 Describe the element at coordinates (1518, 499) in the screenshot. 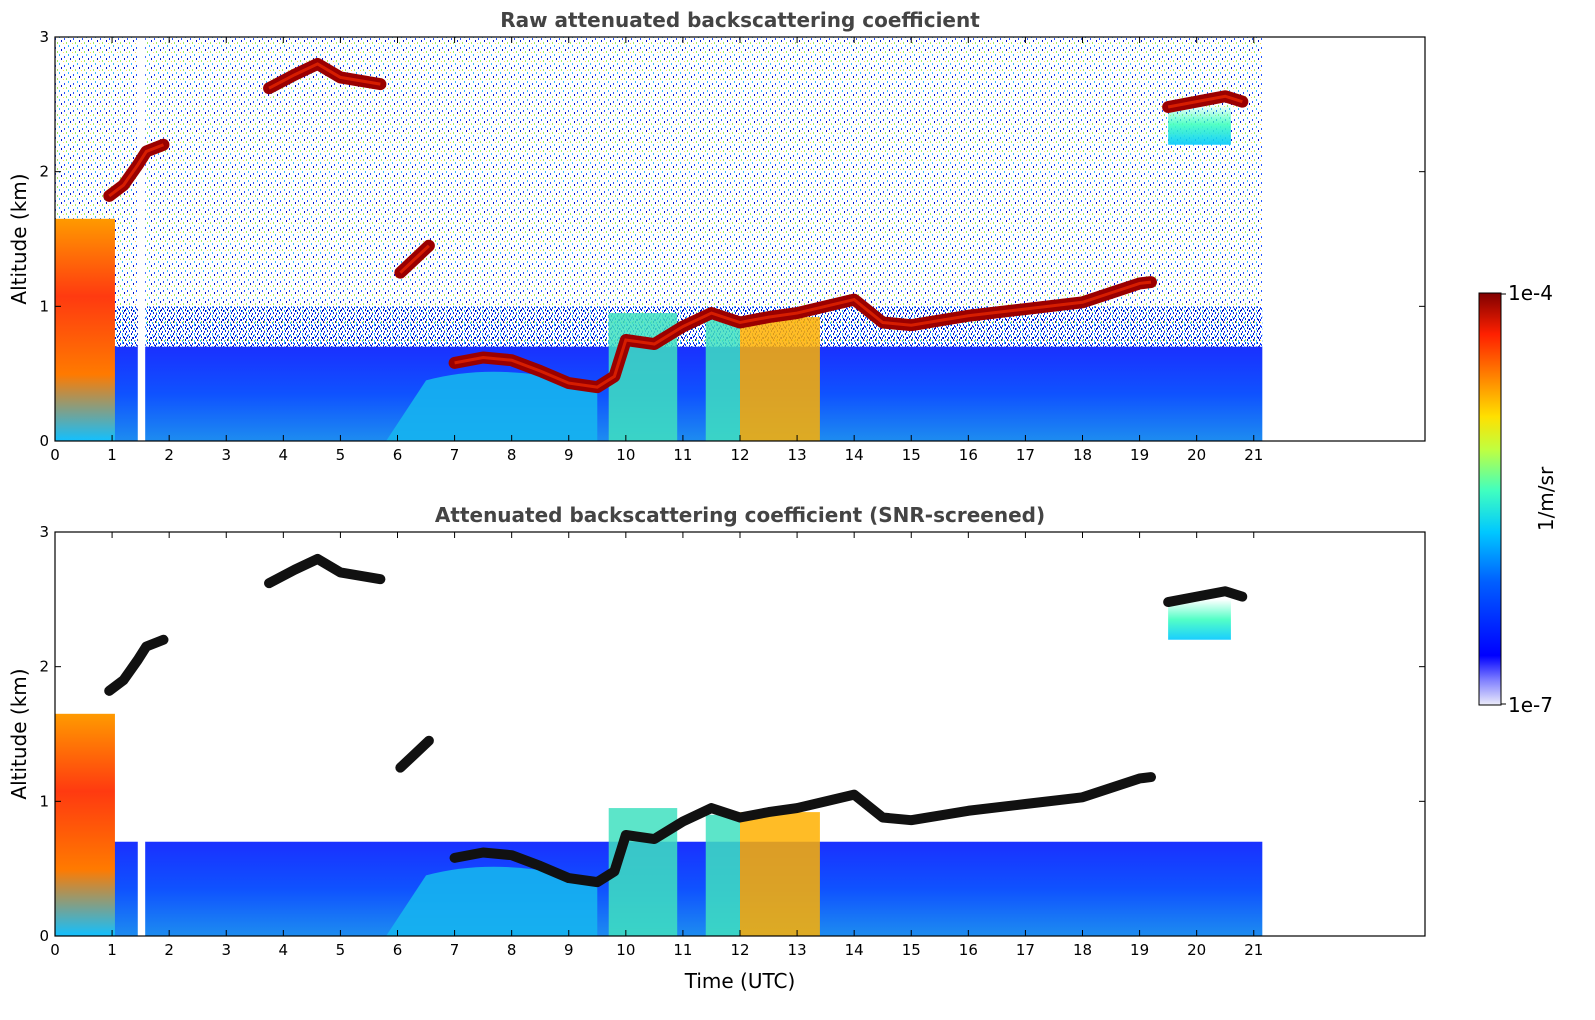

I see `colorbar: 1e-4 1e-7 1/m/sr` at that location.